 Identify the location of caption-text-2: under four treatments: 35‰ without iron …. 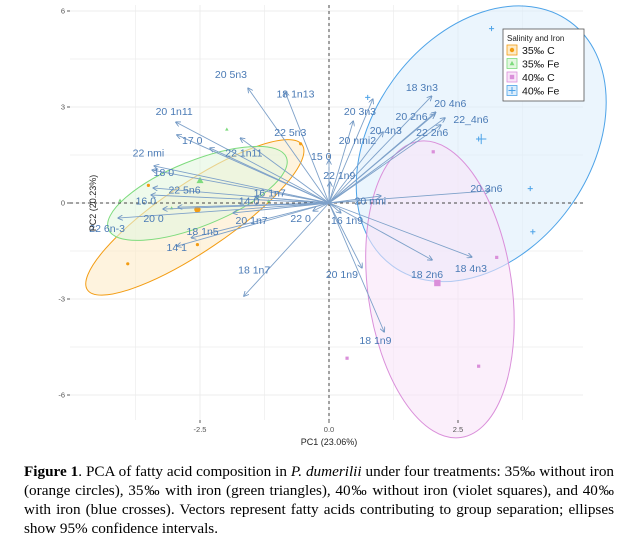
(319, 500).